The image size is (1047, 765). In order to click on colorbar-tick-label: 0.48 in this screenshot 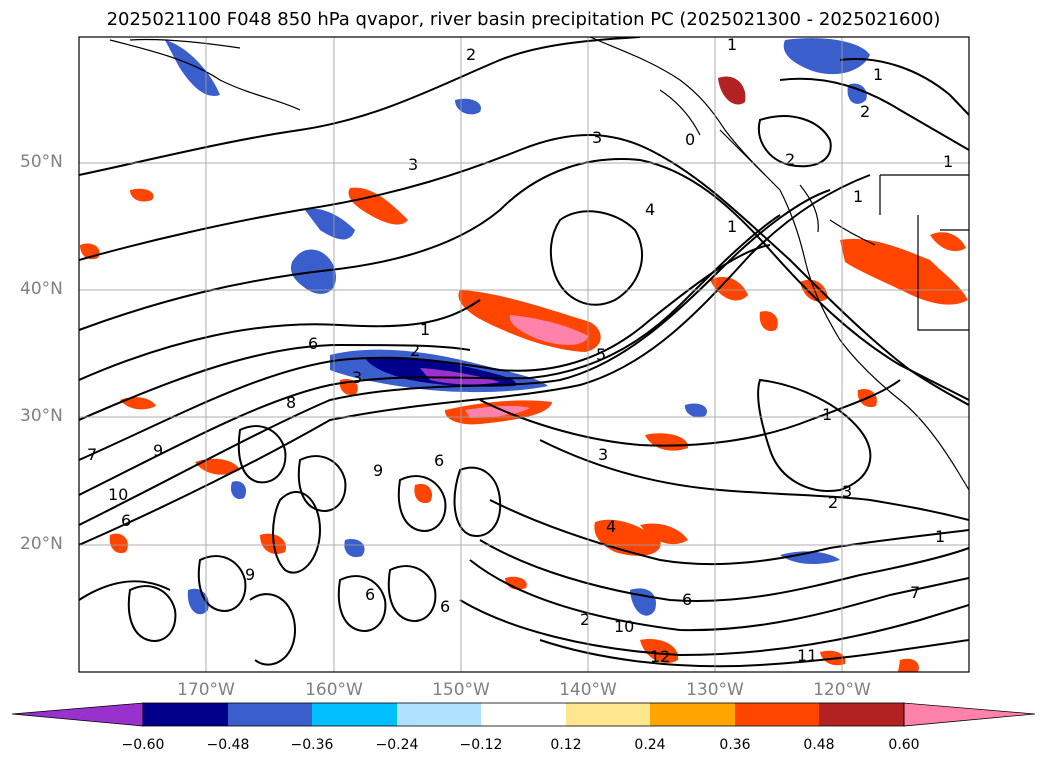, I will do `click(819, 745)`.